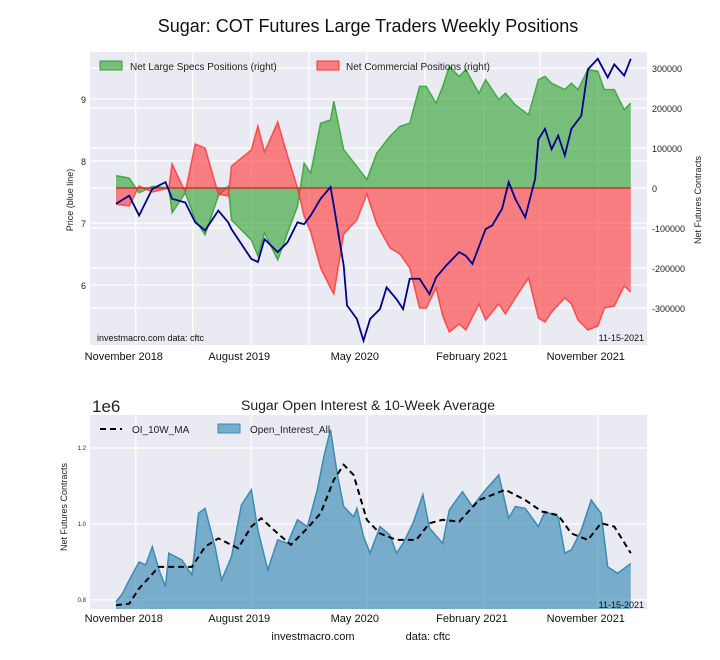 Image resolution: width=720 pixels, height=660 pixels. I want to click on y-tick-label: 1.2, so click(82, 449).